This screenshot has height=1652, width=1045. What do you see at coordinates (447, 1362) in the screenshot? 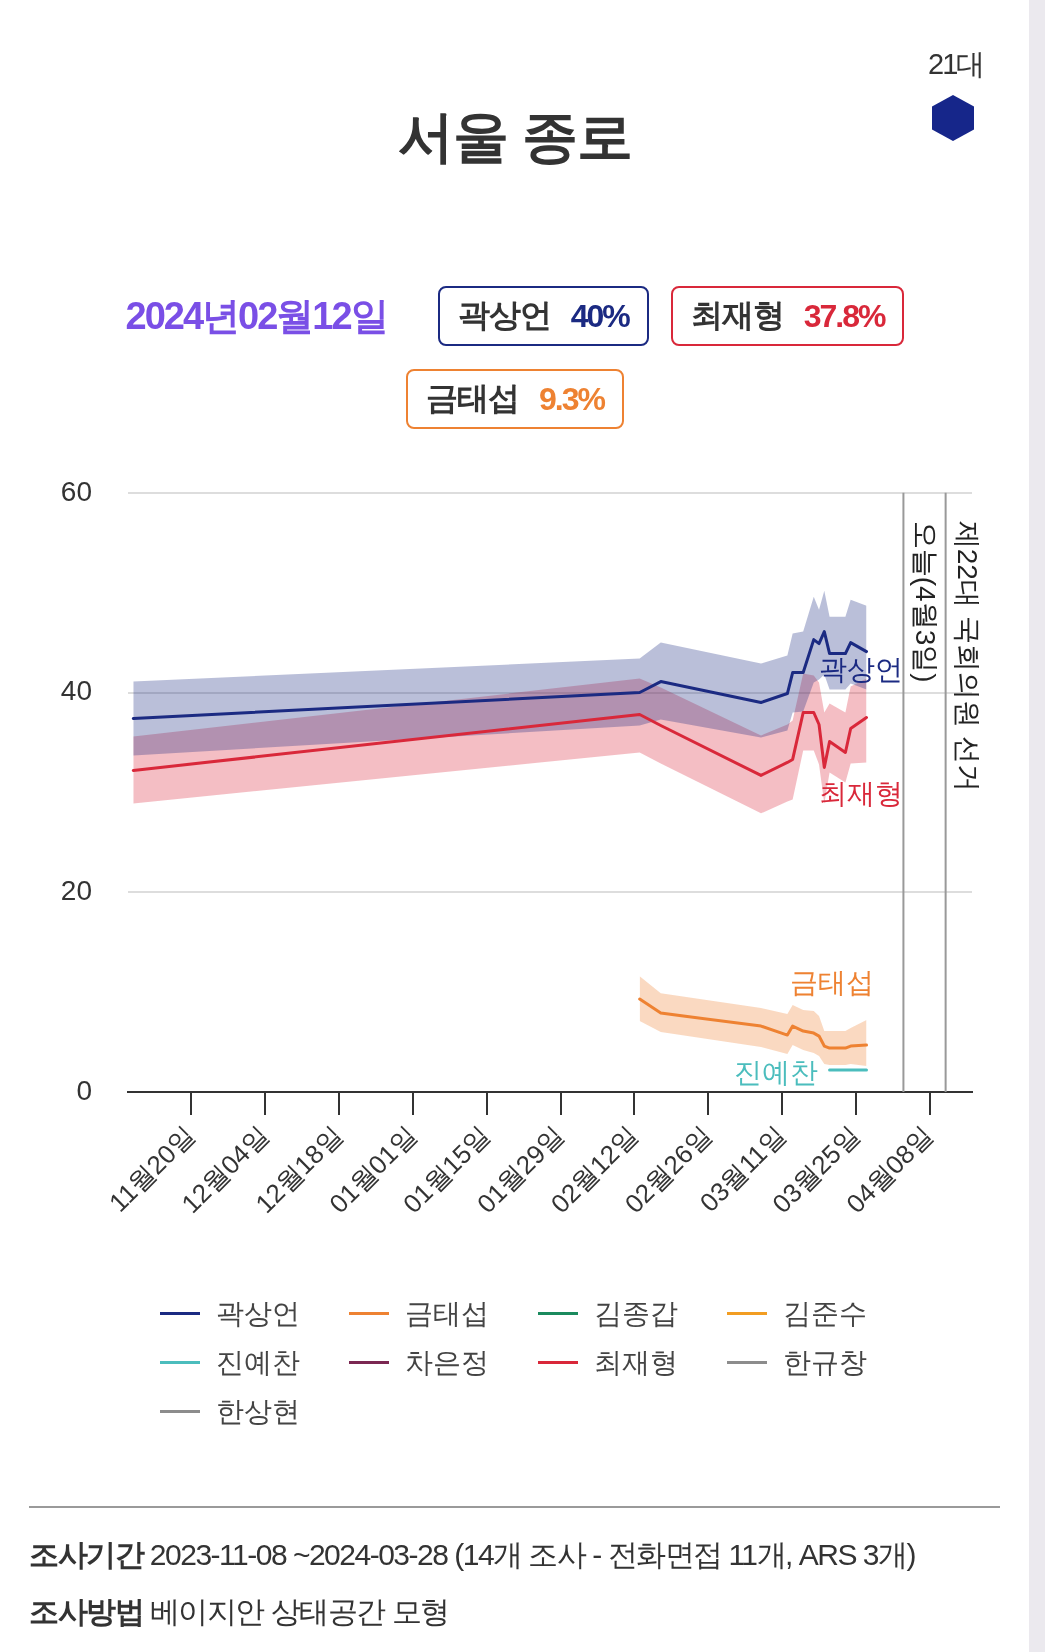
I see `legend-label: 차은정` at bounding box center [447, 1362].